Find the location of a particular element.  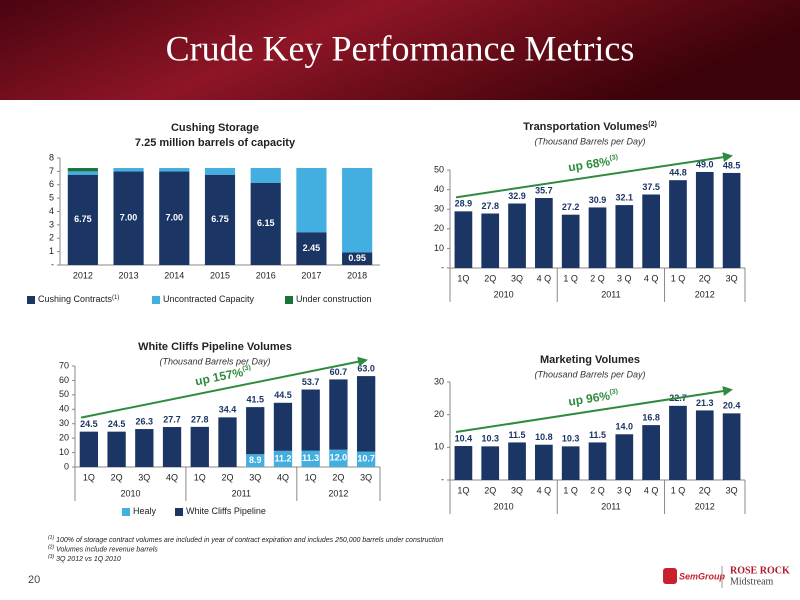

data-label: 2.45 is located at coordinates (312, 248).